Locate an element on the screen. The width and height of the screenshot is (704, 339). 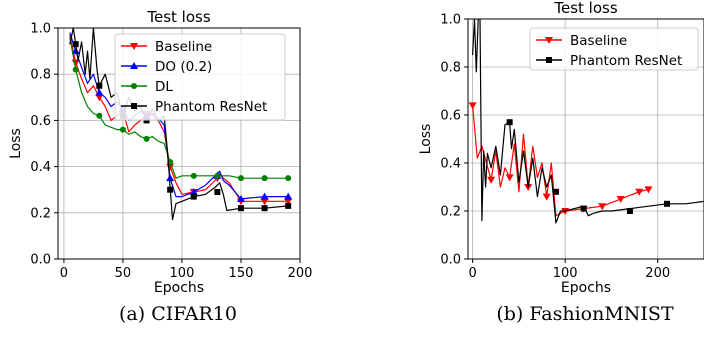
series-line-baseline is located at coordinates (560, 161).